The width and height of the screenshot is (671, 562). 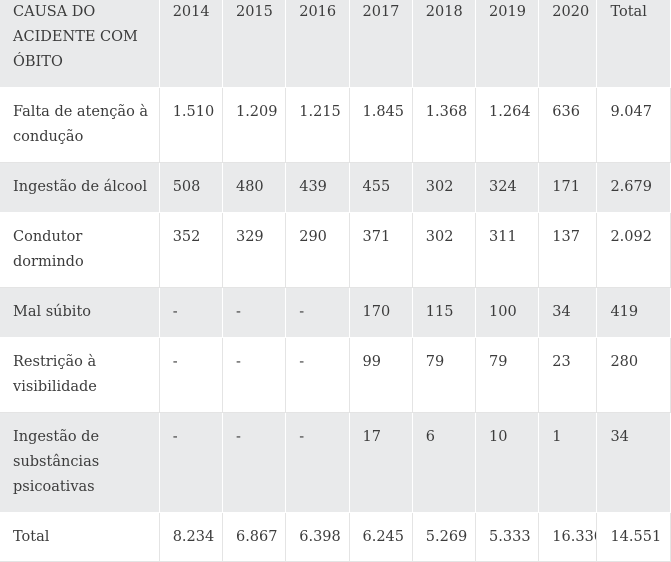 I want to click on table-row: Mal súbito - - - 170 115 100 34 419, so click(x=335, y=312).